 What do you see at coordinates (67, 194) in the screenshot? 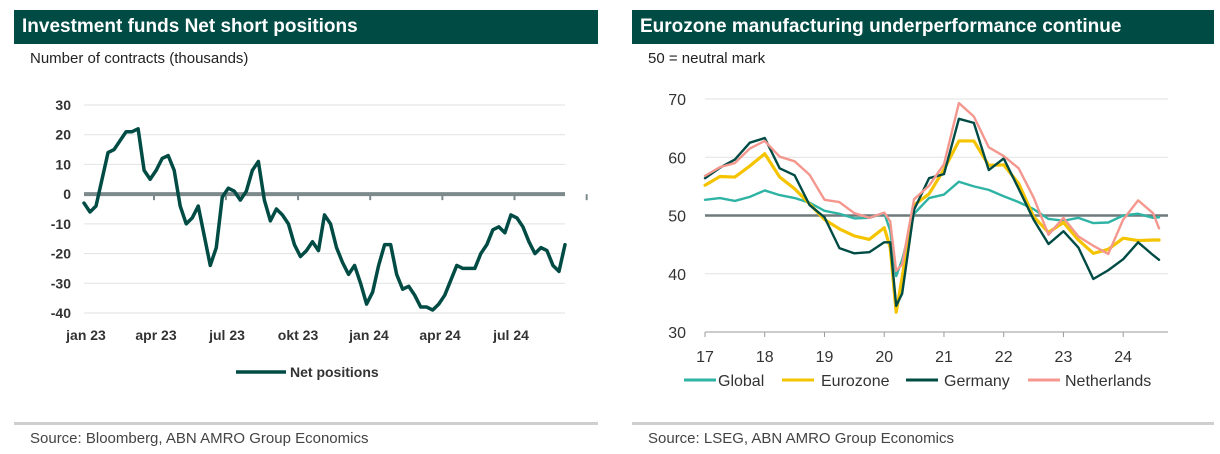
I see `y-tick-label: 0` at bounding box center [67, 194].